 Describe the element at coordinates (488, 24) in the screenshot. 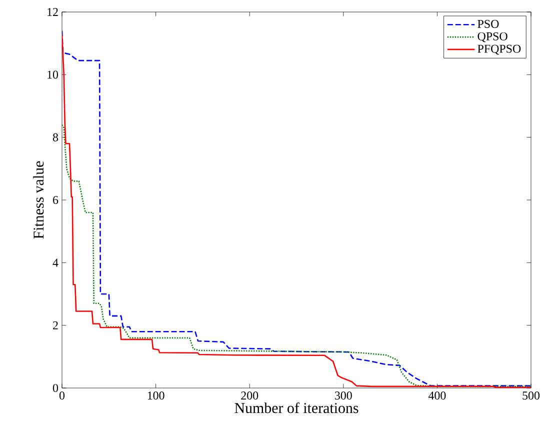

I see `legend-label: PSO` at that location.